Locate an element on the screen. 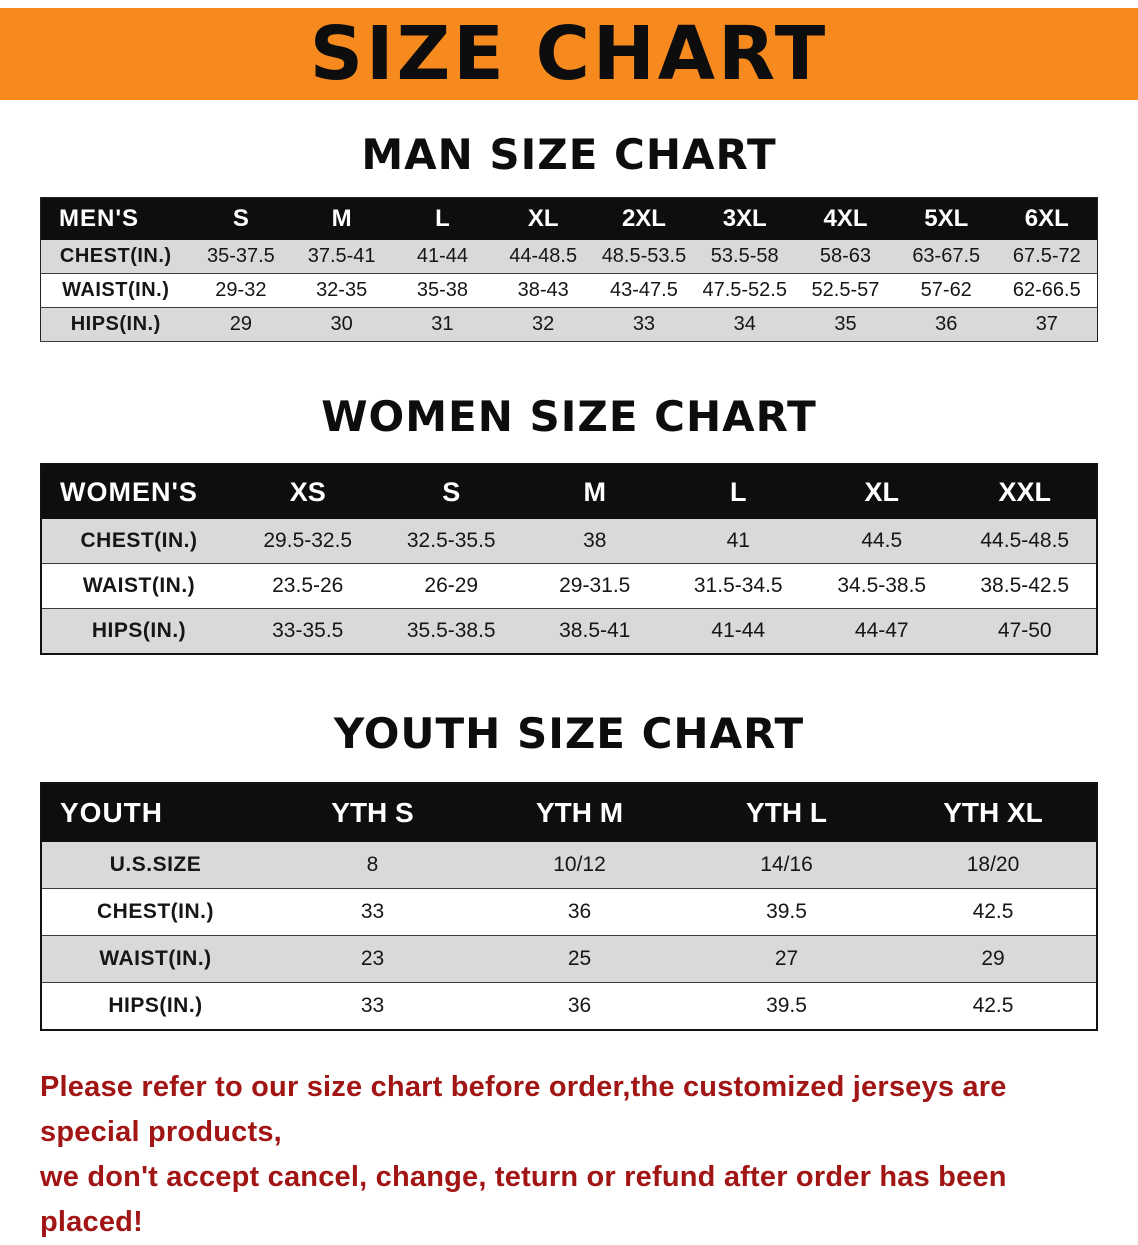 The image size is (1138, 1245). size-value-cell: 48.5-53.5 is located at coordinates (644, 257).